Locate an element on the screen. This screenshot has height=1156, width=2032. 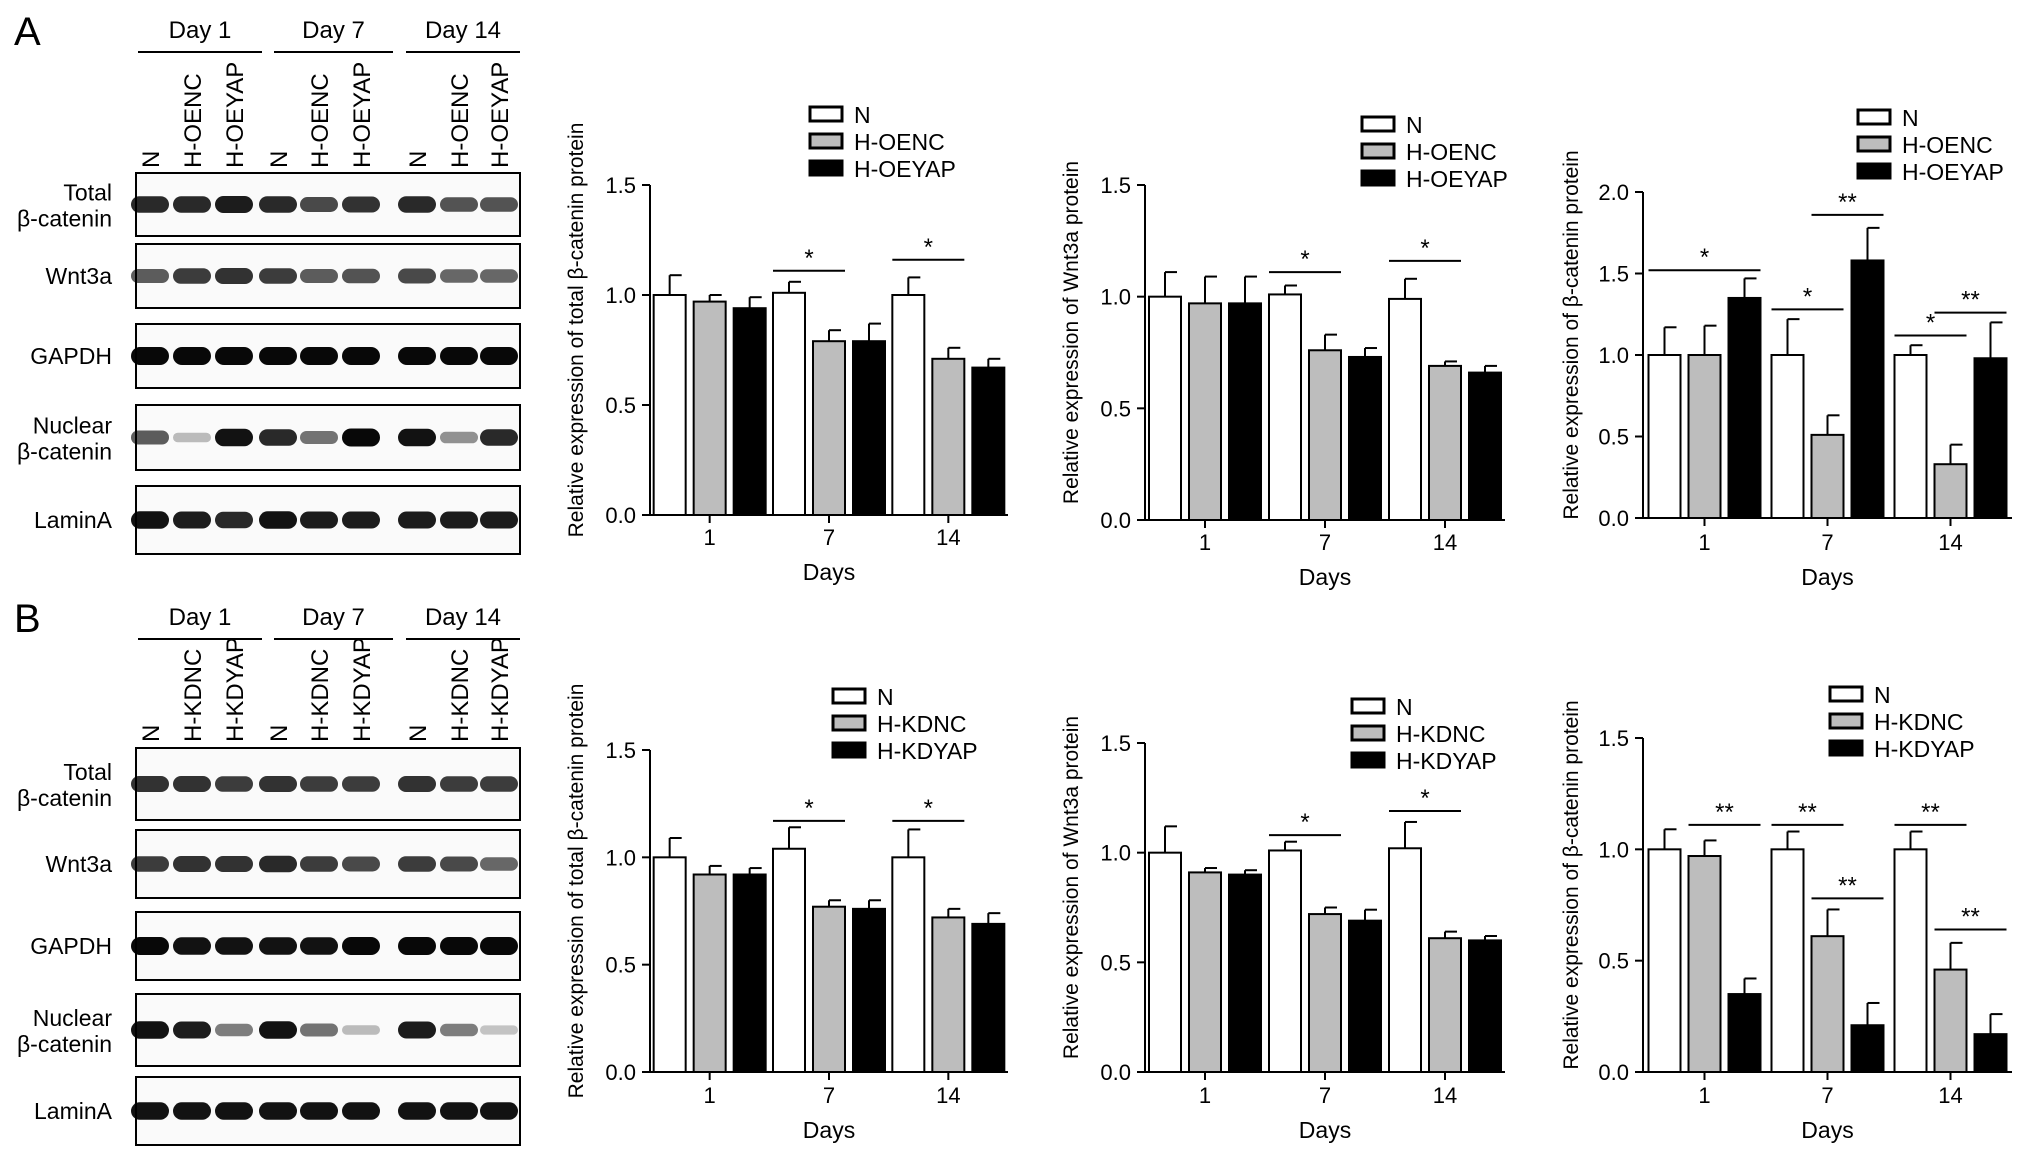
legend-label: H-OENC is located at coordinates (1947, 145).